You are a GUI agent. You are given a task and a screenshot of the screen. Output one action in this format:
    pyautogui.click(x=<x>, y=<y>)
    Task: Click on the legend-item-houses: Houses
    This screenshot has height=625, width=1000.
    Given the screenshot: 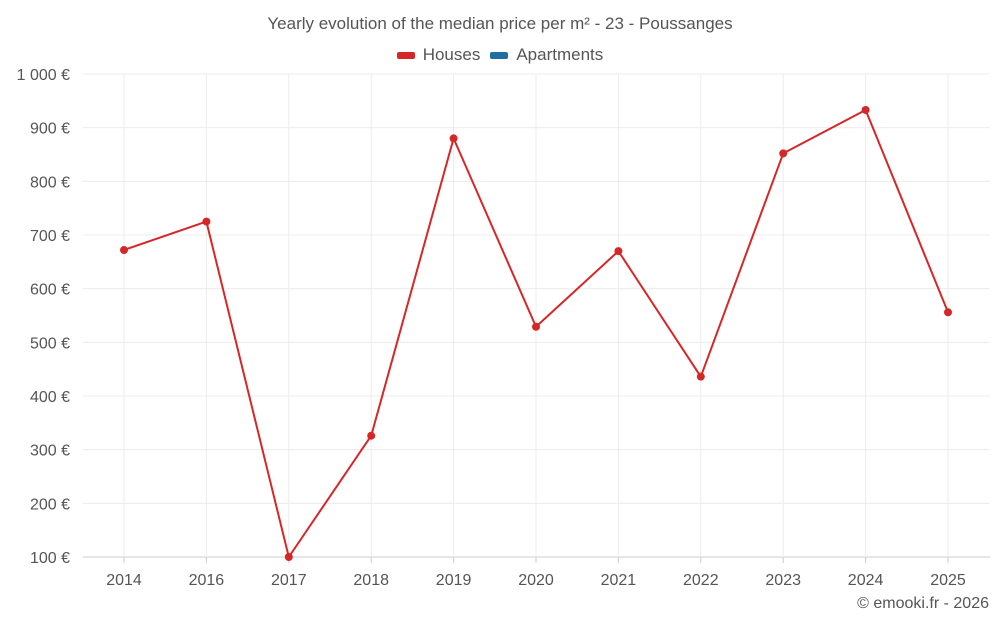 What is the action you would take?
    pyautogui.click(x=438, y=55)
    